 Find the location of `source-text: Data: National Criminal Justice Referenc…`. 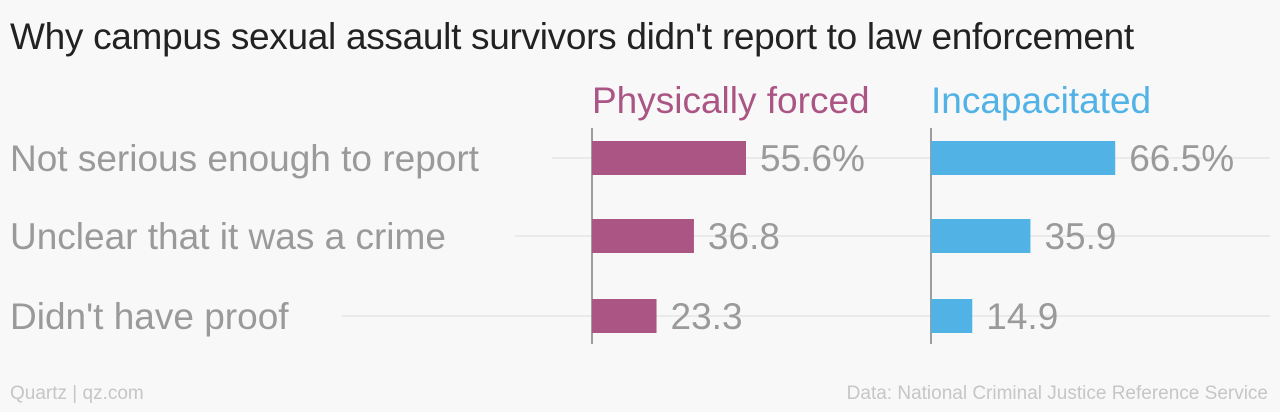

source-text: Data: National Criminal Justice Referenc… is located at coordinates (1057, 393).